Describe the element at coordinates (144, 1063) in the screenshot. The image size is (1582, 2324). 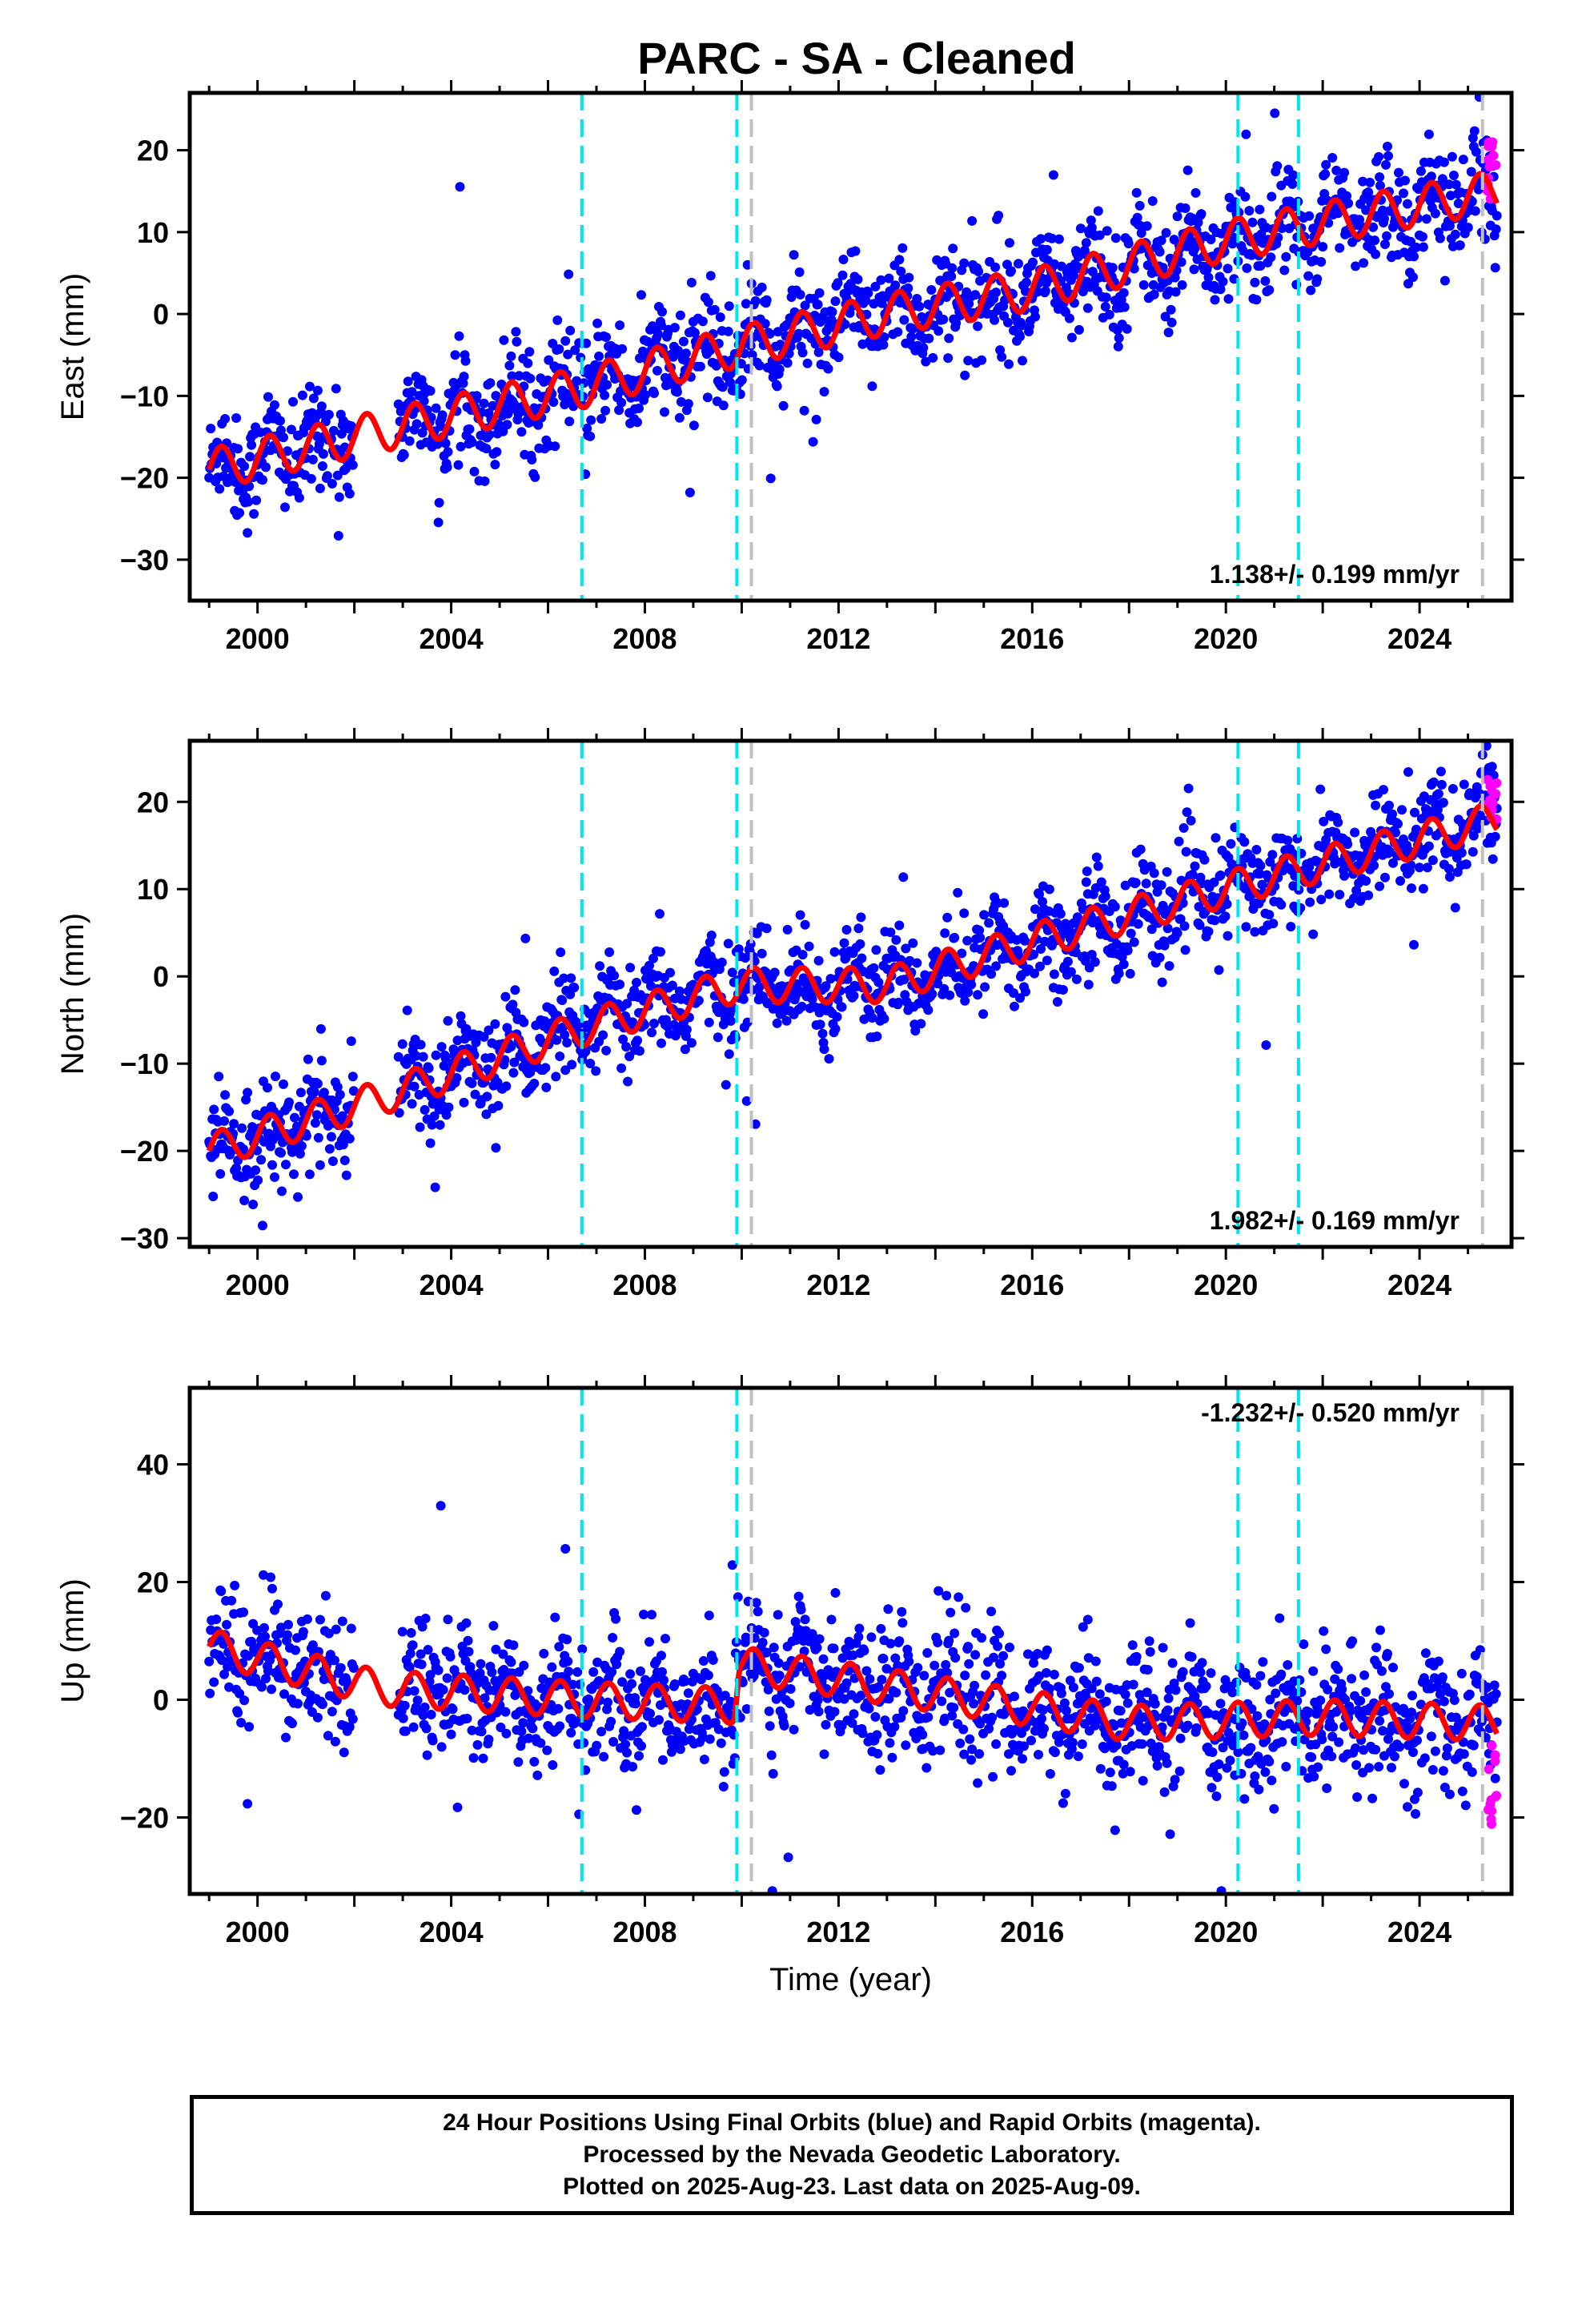
I see `y-tick-label: −10` at that location.